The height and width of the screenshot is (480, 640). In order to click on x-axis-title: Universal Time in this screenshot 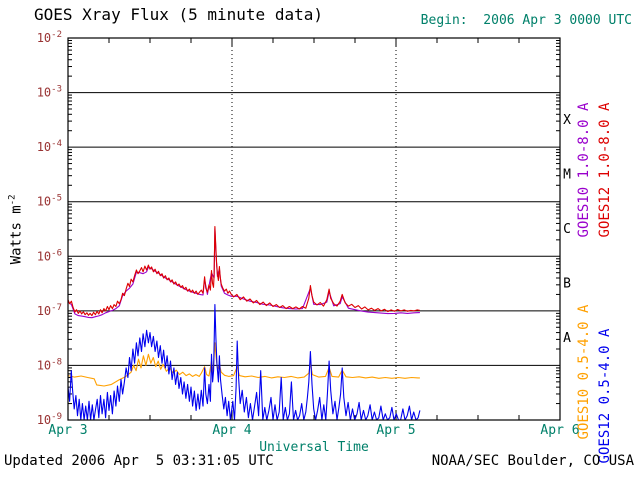, I will do `click(314, 447)`.